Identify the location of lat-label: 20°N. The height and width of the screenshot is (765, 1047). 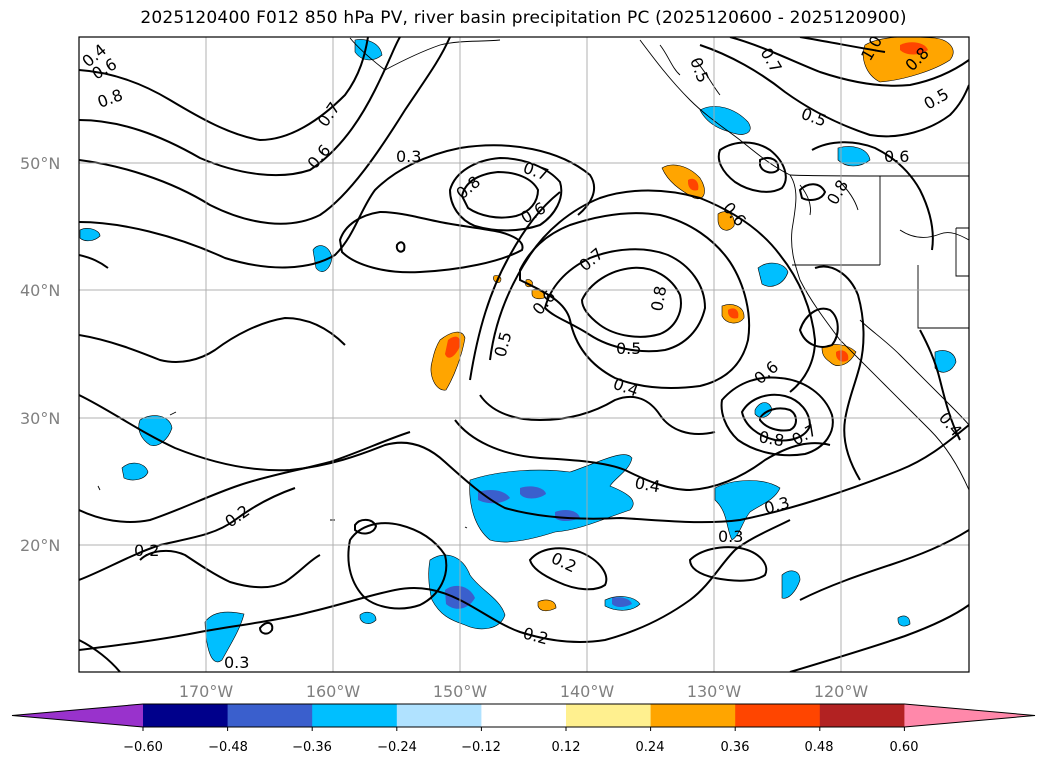
(40, 545).